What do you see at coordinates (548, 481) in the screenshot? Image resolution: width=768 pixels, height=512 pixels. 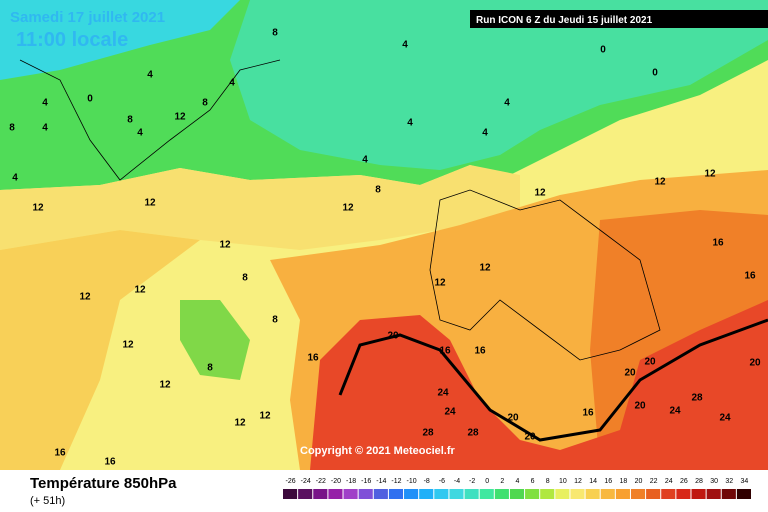 I see `scale-label: 8` at bounding box center [548, 481].